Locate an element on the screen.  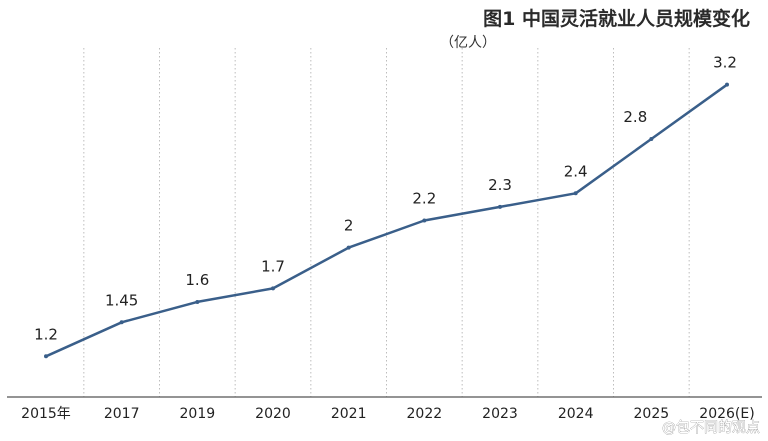
chart-unit-label: （亿人） is located at coordinates (468, 43).